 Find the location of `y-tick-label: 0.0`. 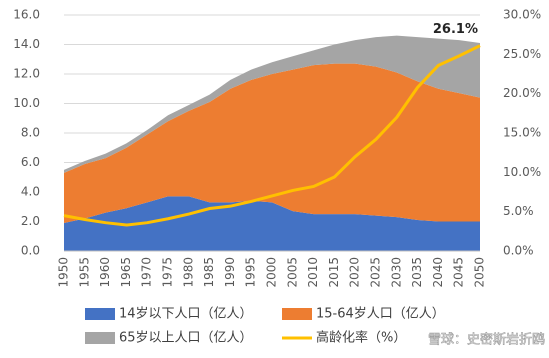

y-tick-label: 0.0 is located at coordinates (30, 251).